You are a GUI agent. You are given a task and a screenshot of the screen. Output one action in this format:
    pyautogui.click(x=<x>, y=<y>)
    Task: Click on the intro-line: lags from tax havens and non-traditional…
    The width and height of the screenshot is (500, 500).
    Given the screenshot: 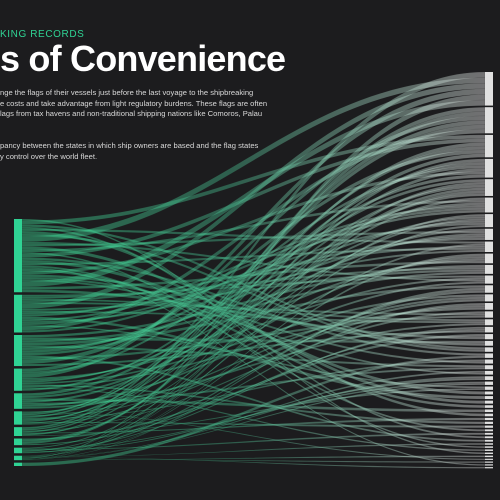 What is the action you would take?
    pyautogui.click(x=131, y=114)
    